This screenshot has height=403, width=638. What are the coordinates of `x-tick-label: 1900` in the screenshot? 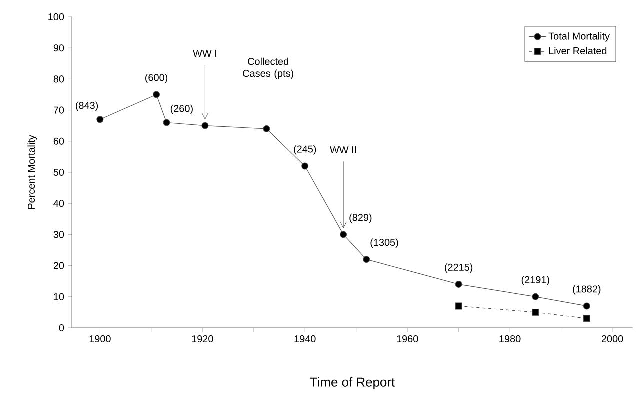 It's located at (100, 339).